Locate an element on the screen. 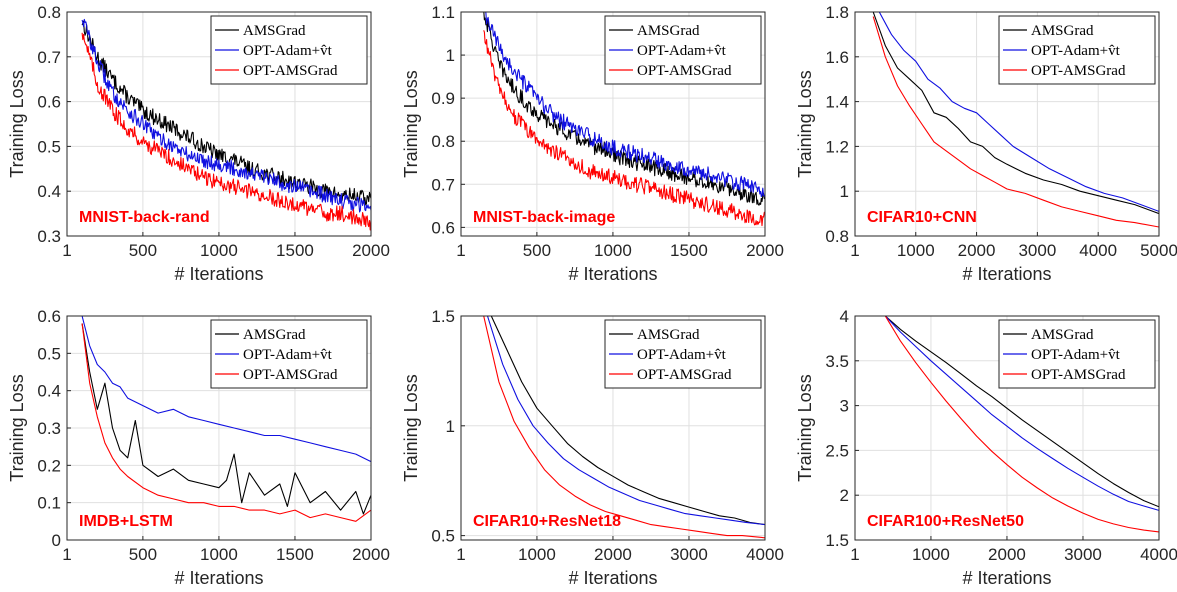 Image resolution: width=1177 pixels, height=592 pixels. dataset-annotation: MNIST-back-rand is located at coordinates (144, 217).